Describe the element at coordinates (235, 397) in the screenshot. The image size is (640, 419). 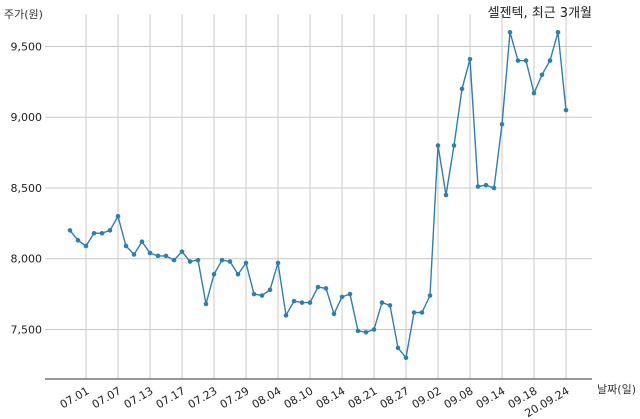
I see `x-tick-label: 07.29` at that location.